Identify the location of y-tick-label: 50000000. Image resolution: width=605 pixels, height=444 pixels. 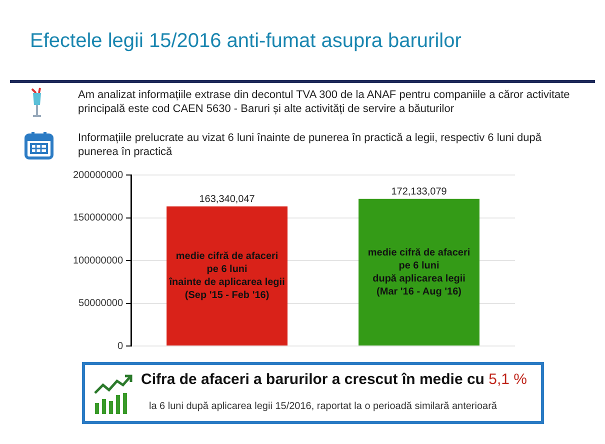
(101, 303).